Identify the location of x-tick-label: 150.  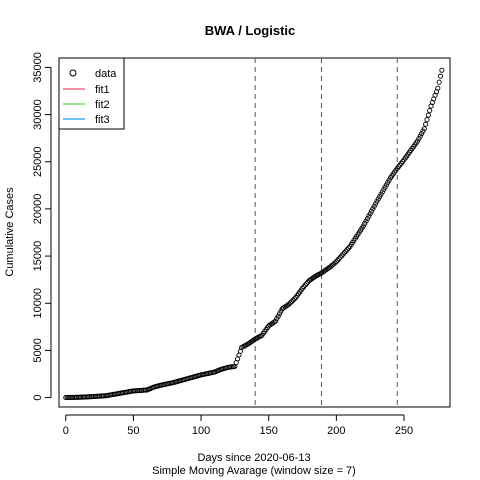
(269, 431).